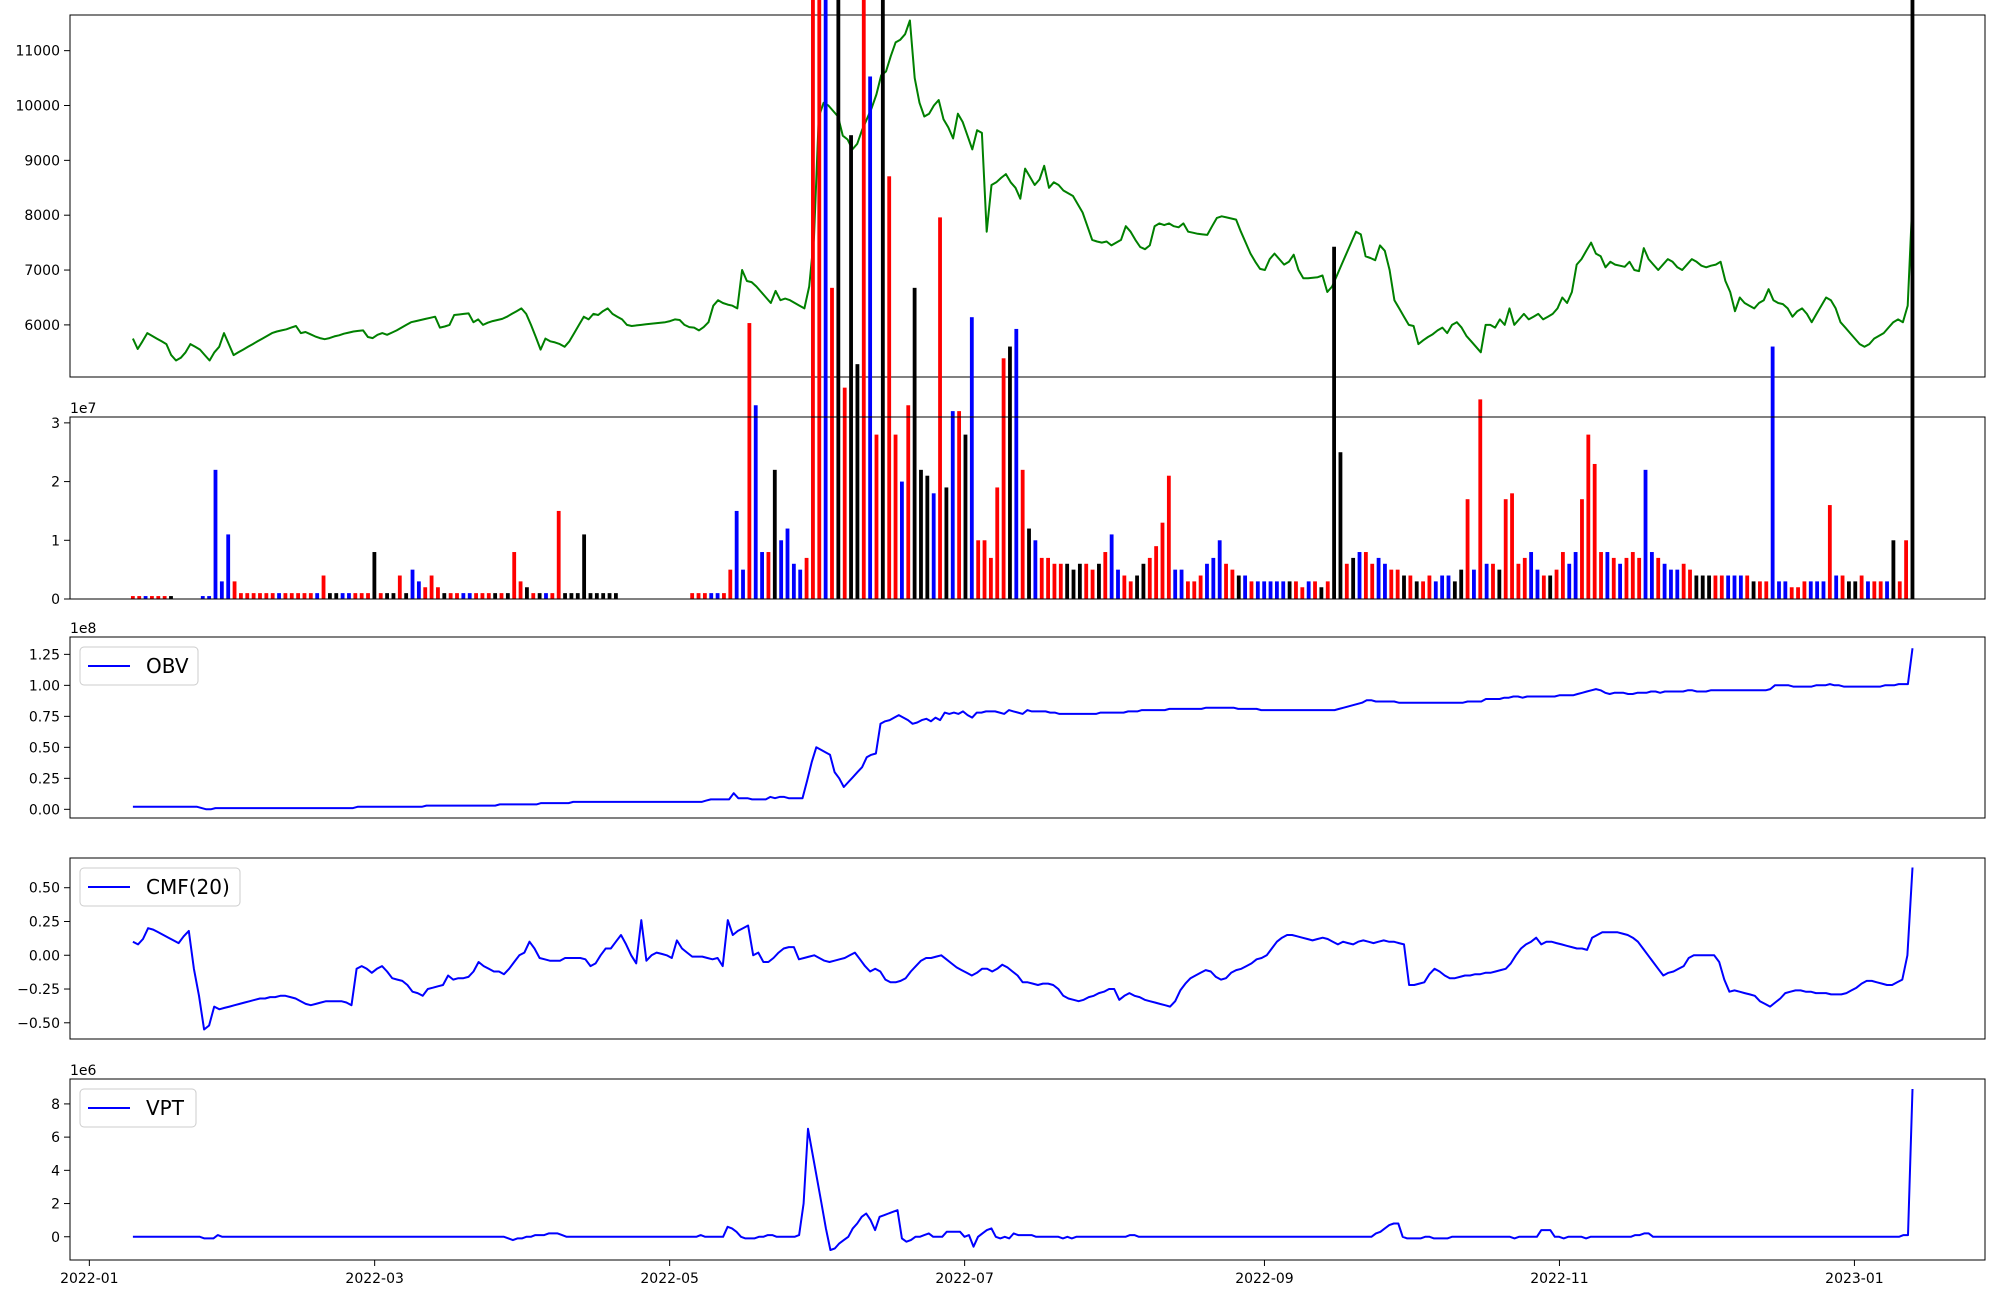 The width and height of the screenshot is (2000, 1300). Describe the element at coordinates (89, 1279) in the screenshot. I see `xtick-label: 2022-01` at that location.